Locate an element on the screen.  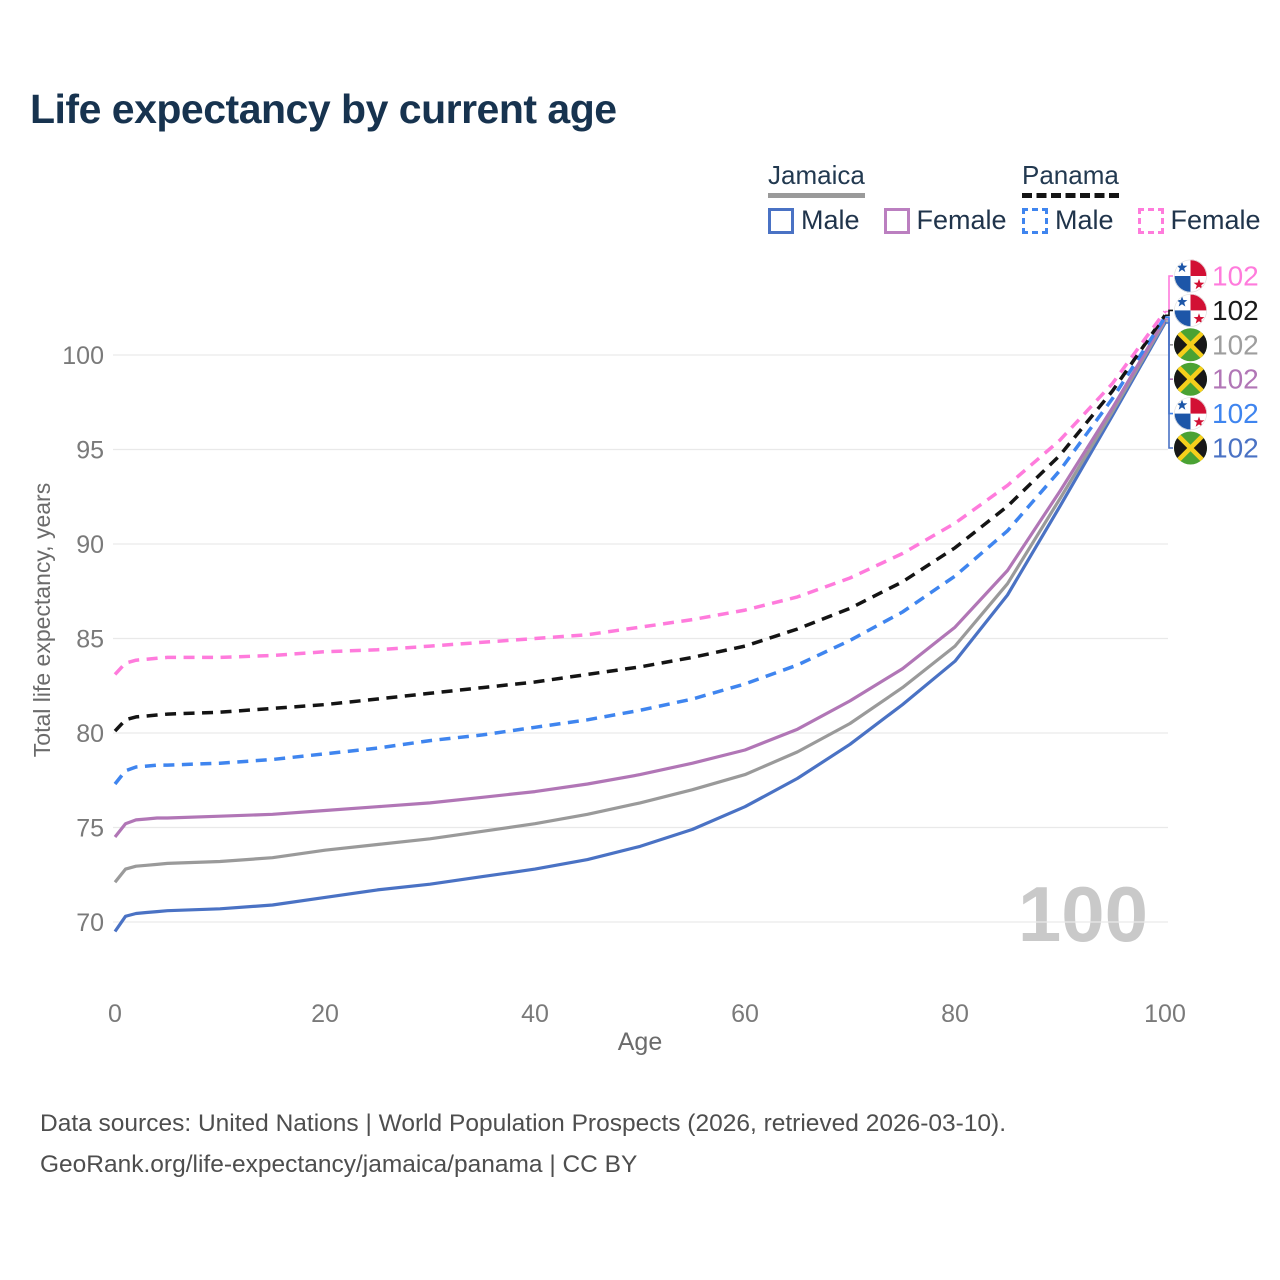
x-tick-label: 0 is located at coordinates (115, 1014).